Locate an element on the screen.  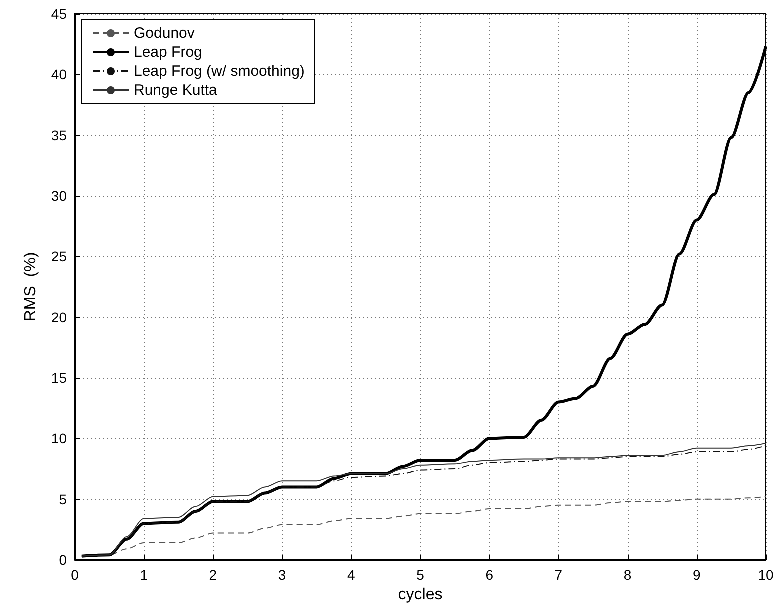
y-tick-label: 35 is located at coordinates (59, 135).